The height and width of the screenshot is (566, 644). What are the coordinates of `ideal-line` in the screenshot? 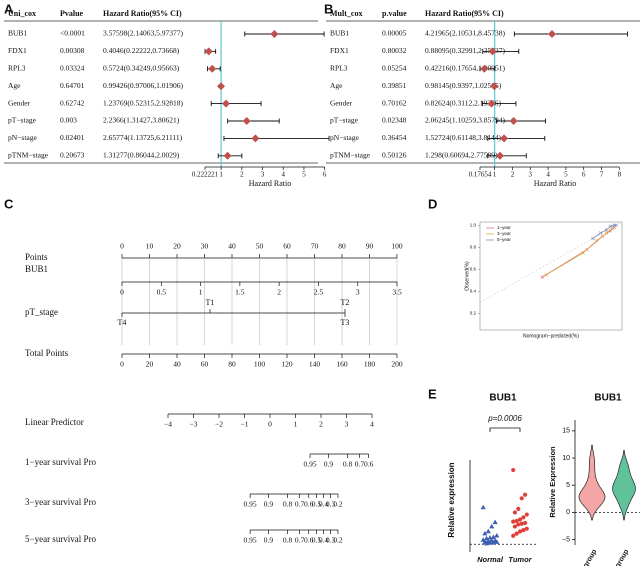 It's located at (551, 262).